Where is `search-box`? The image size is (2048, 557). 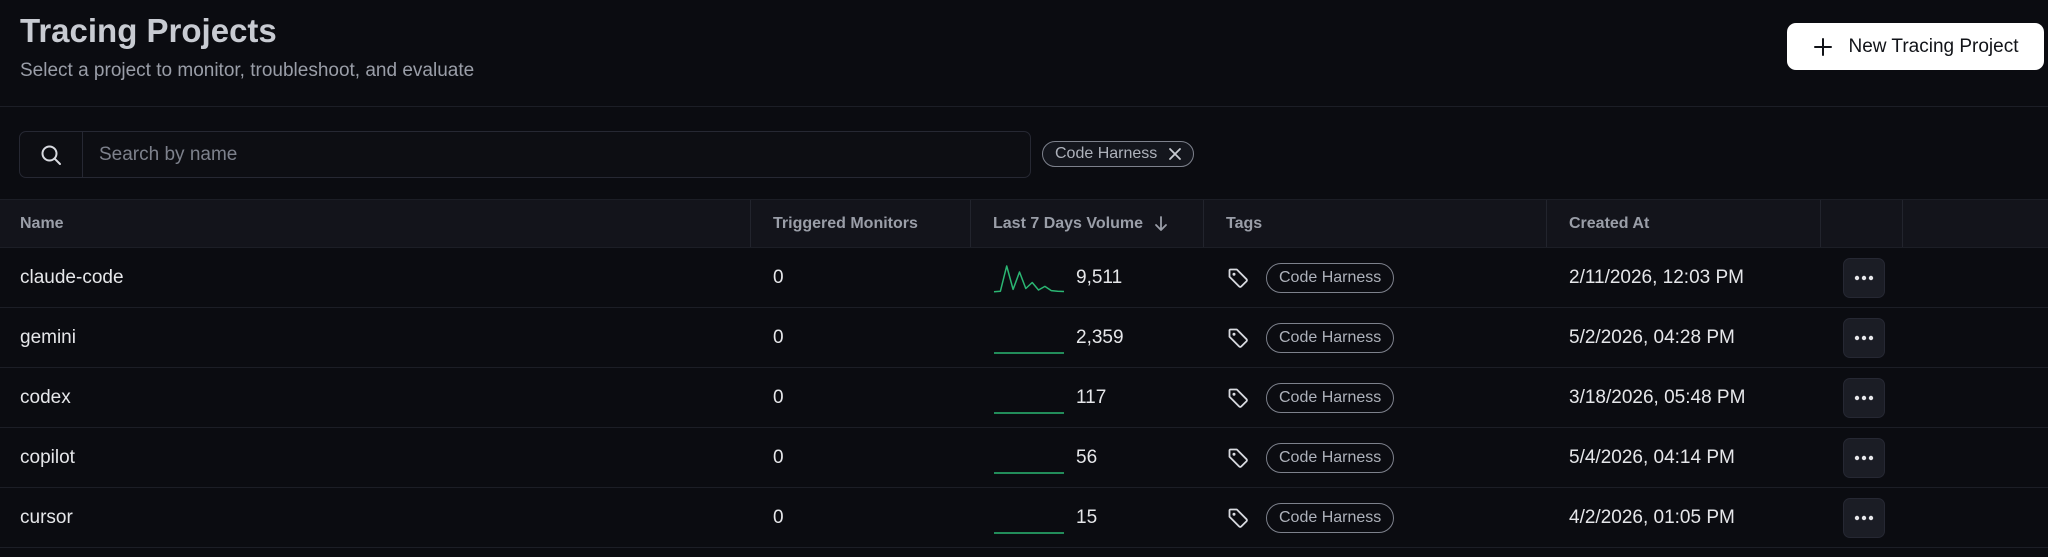 search-box is located at coordinates (525, 154).